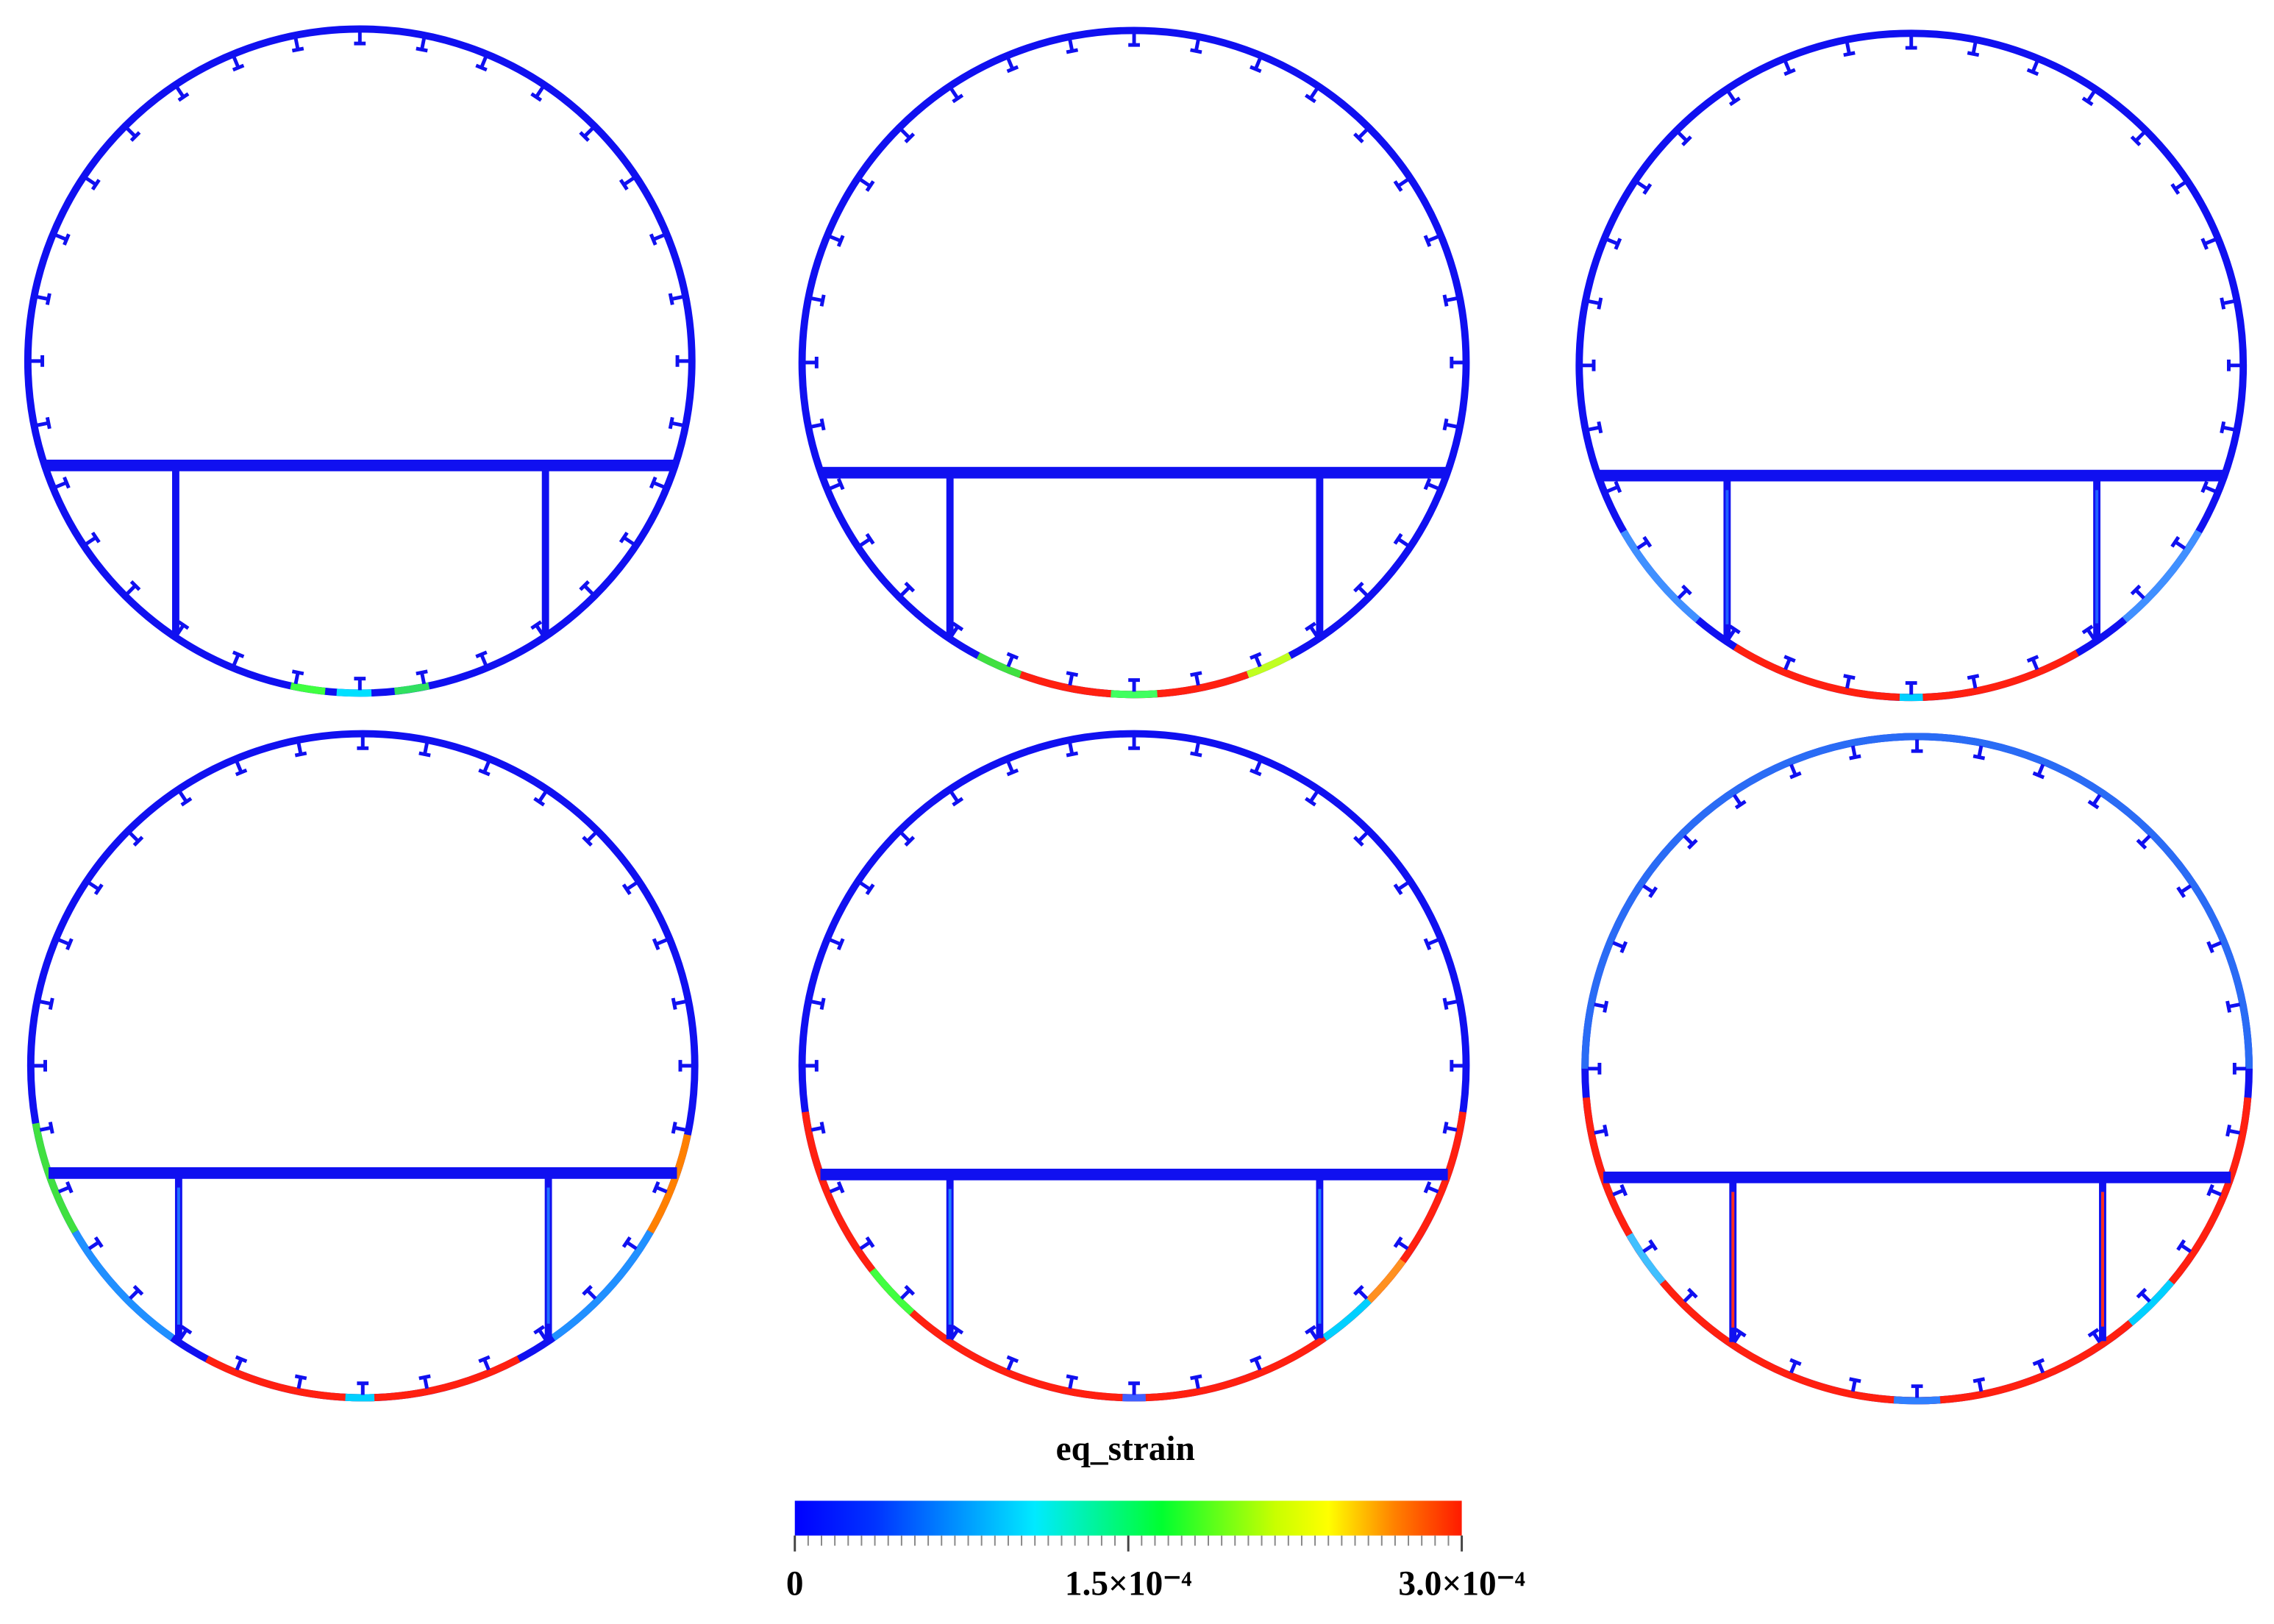 This screenshot has width=2274, height=1624. I want to click on colorbar-axis: 0 1.5×10⁻⁴ 3.0×10⁻⁴, so click(1156, 1569).